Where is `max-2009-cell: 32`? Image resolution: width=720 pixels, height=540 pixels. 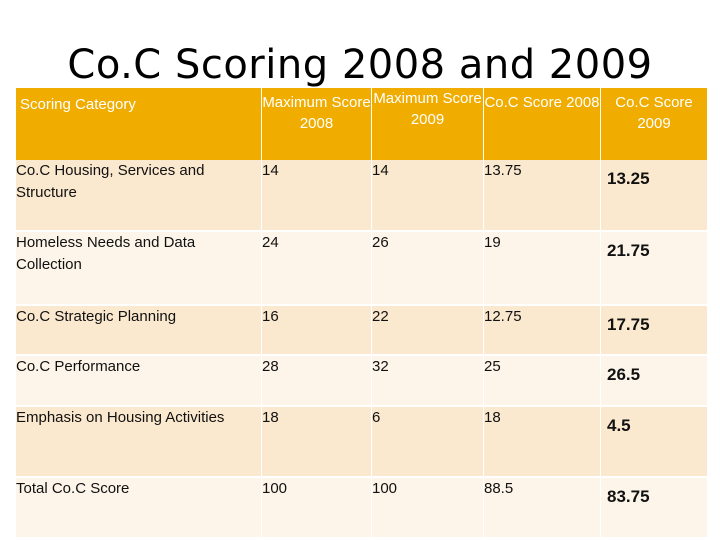
max-2009-cell: 32 is located at coordinates (427, 380).